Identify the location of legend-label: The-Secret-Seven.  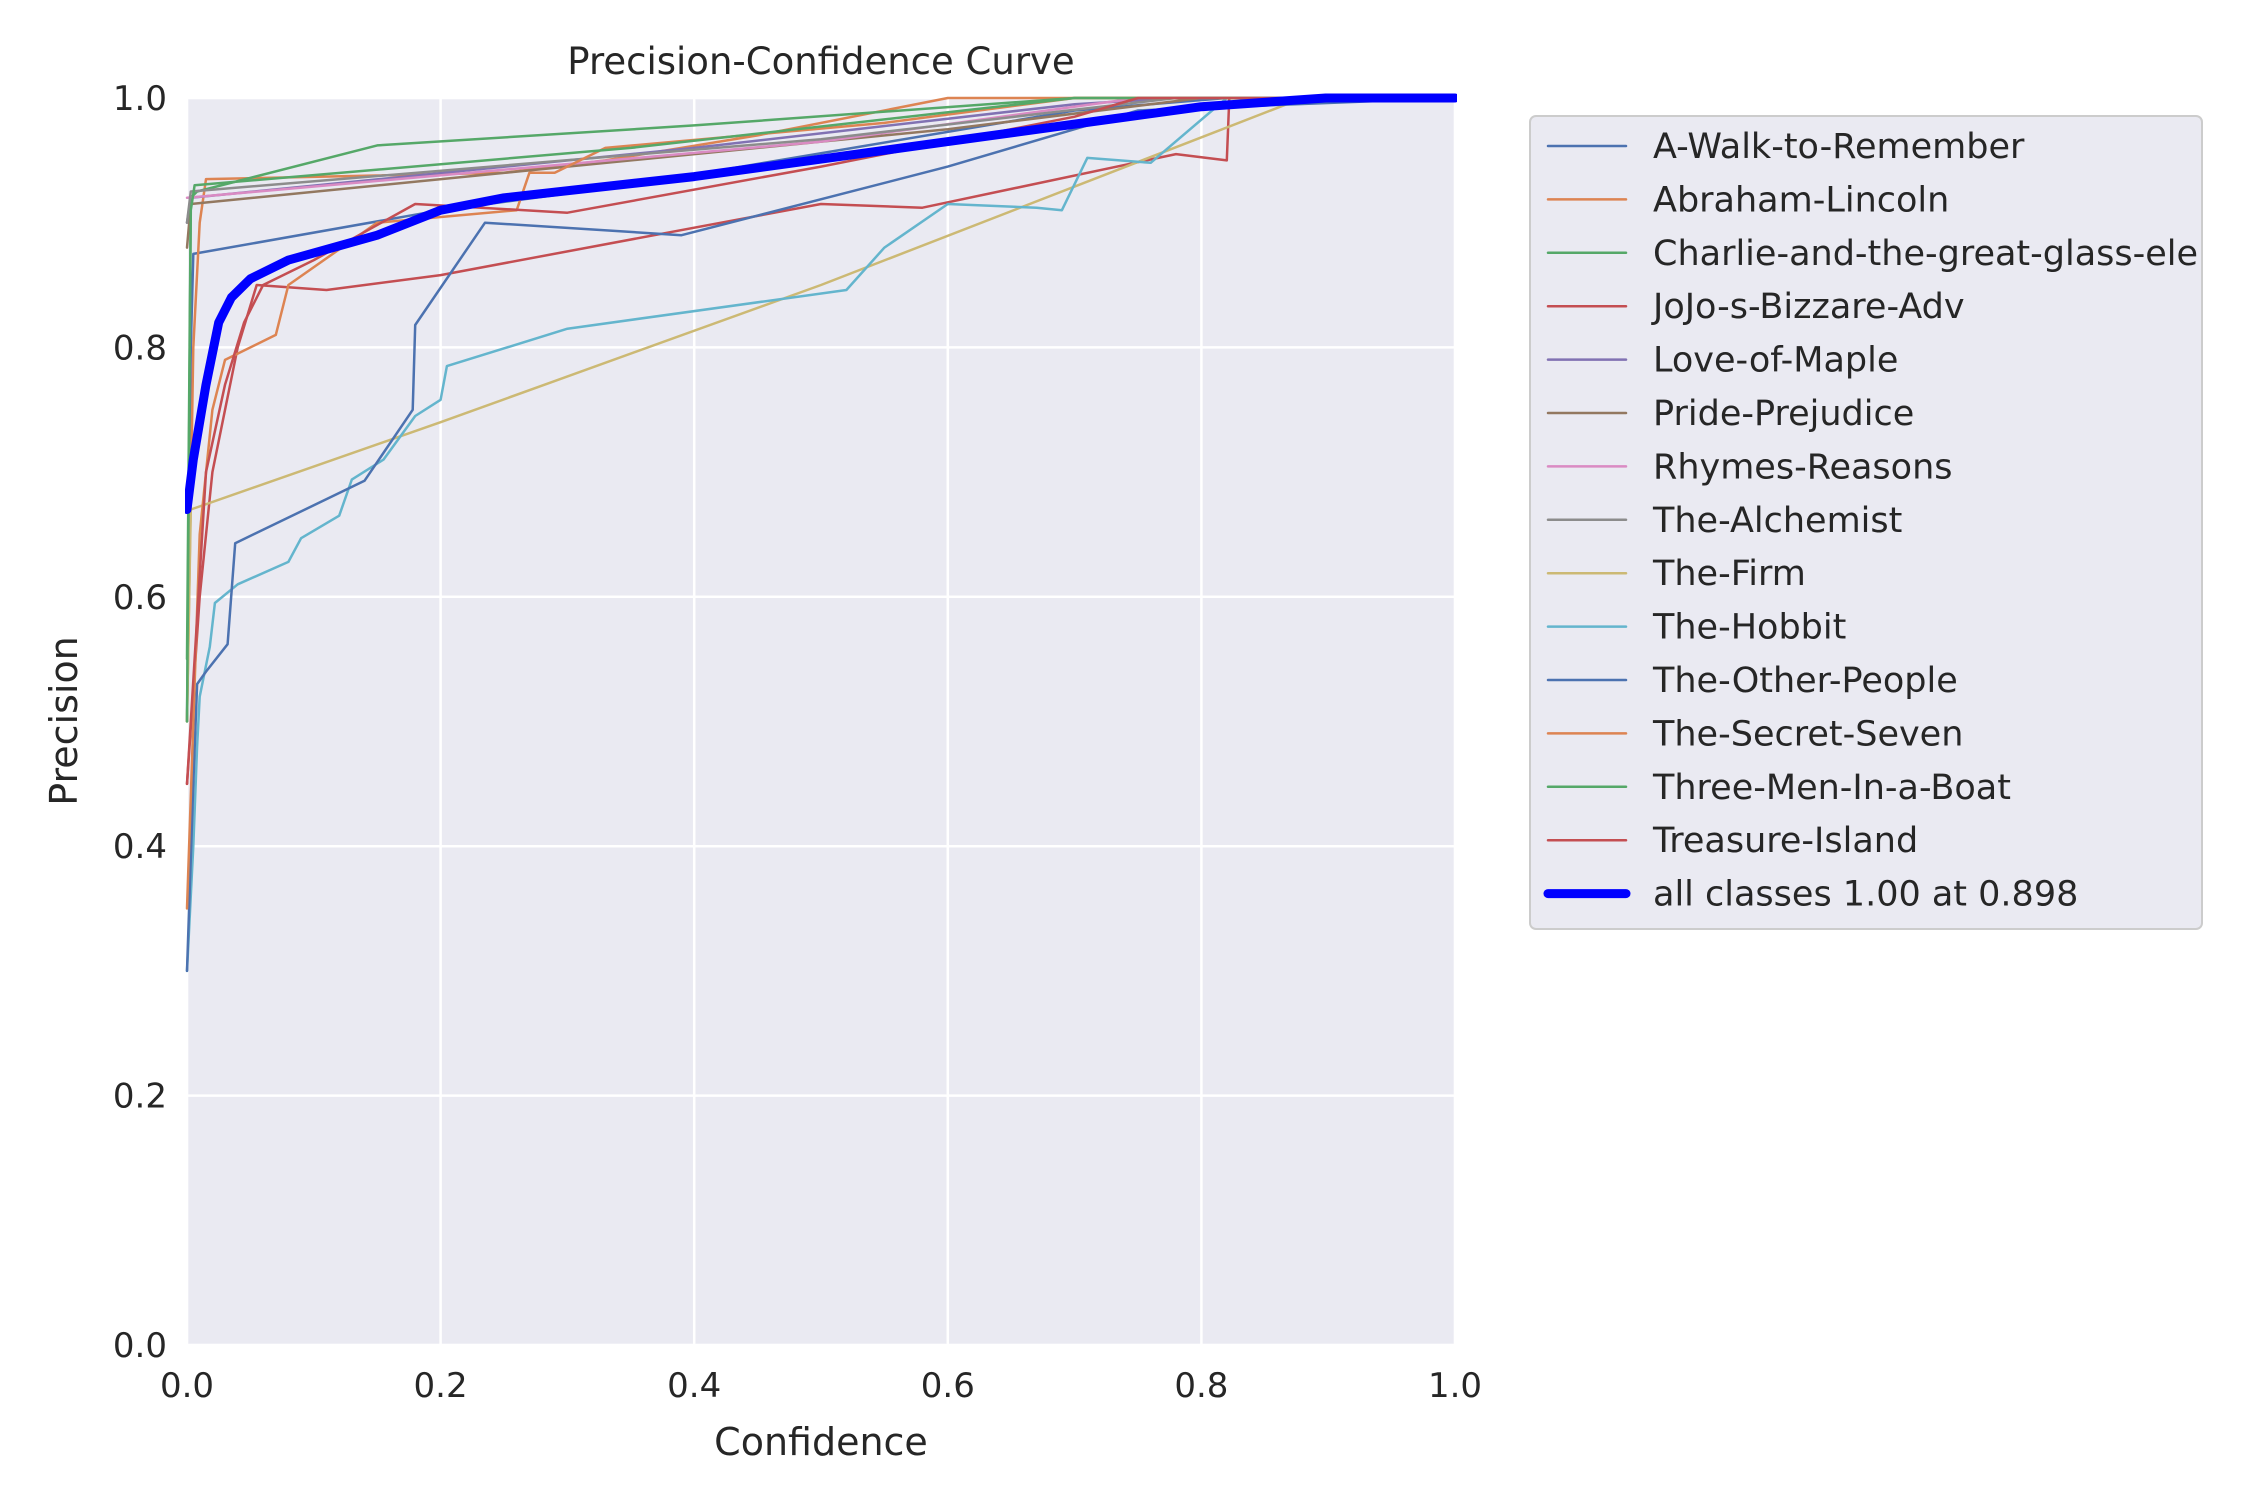
(1807, 734).